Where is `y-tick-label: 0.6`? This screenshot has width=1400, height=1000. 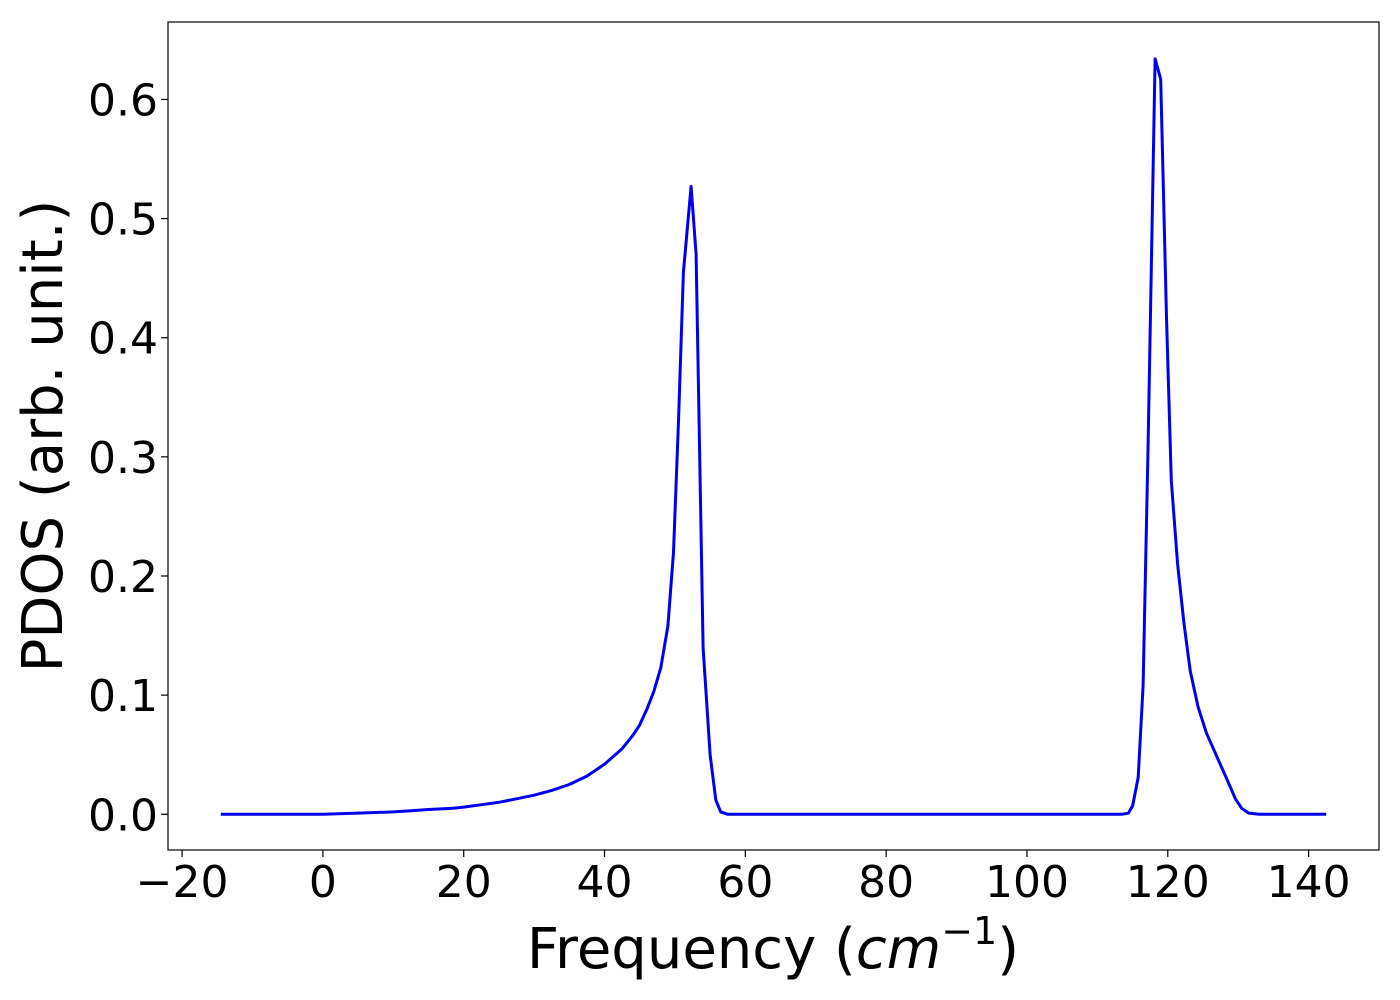 y-tick-label: 0.6 is located at coordinates (123, 100).